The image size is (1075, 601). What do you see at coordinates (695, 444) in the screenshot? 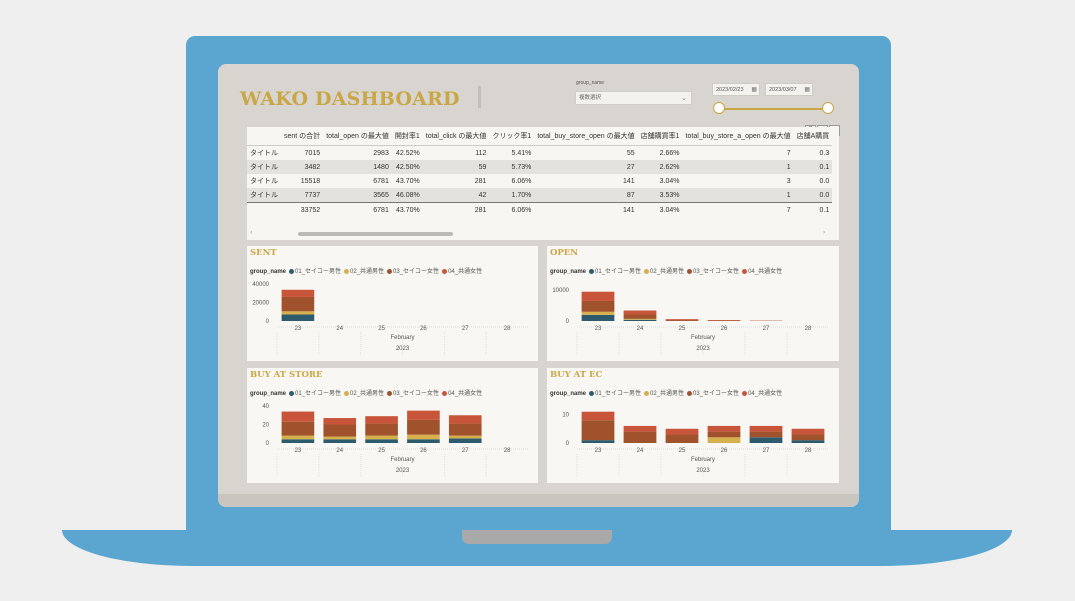
I see `bar-chart: 0 10 23 24 25 26 27 28 February 2023` at bounding box center [695, 444].